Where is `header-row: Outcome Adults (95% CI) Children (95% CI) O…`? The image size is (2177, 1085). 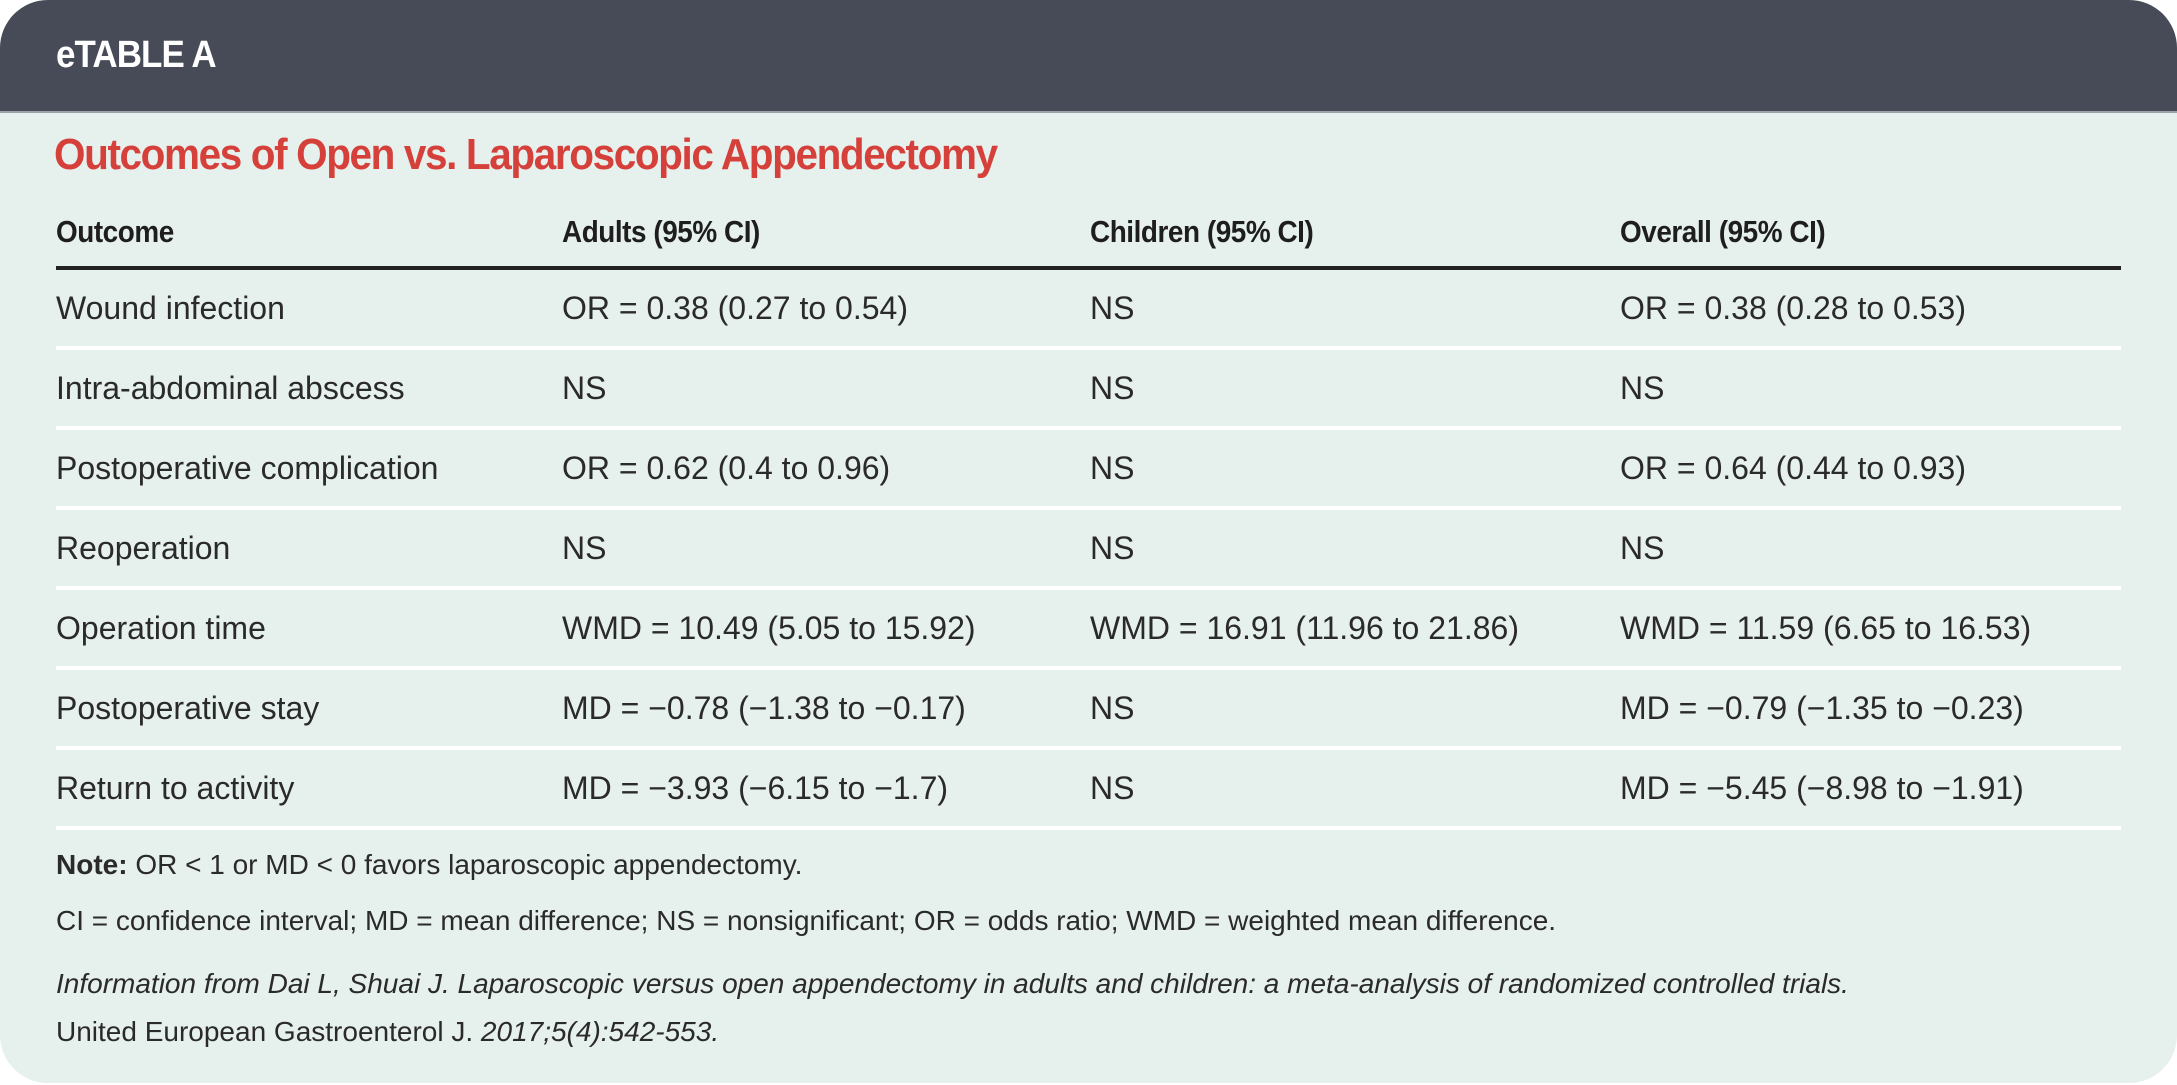 header-row: Outcome Adults (95% CI) Children (95% CI) O… is located at coordinates (1088, 234).